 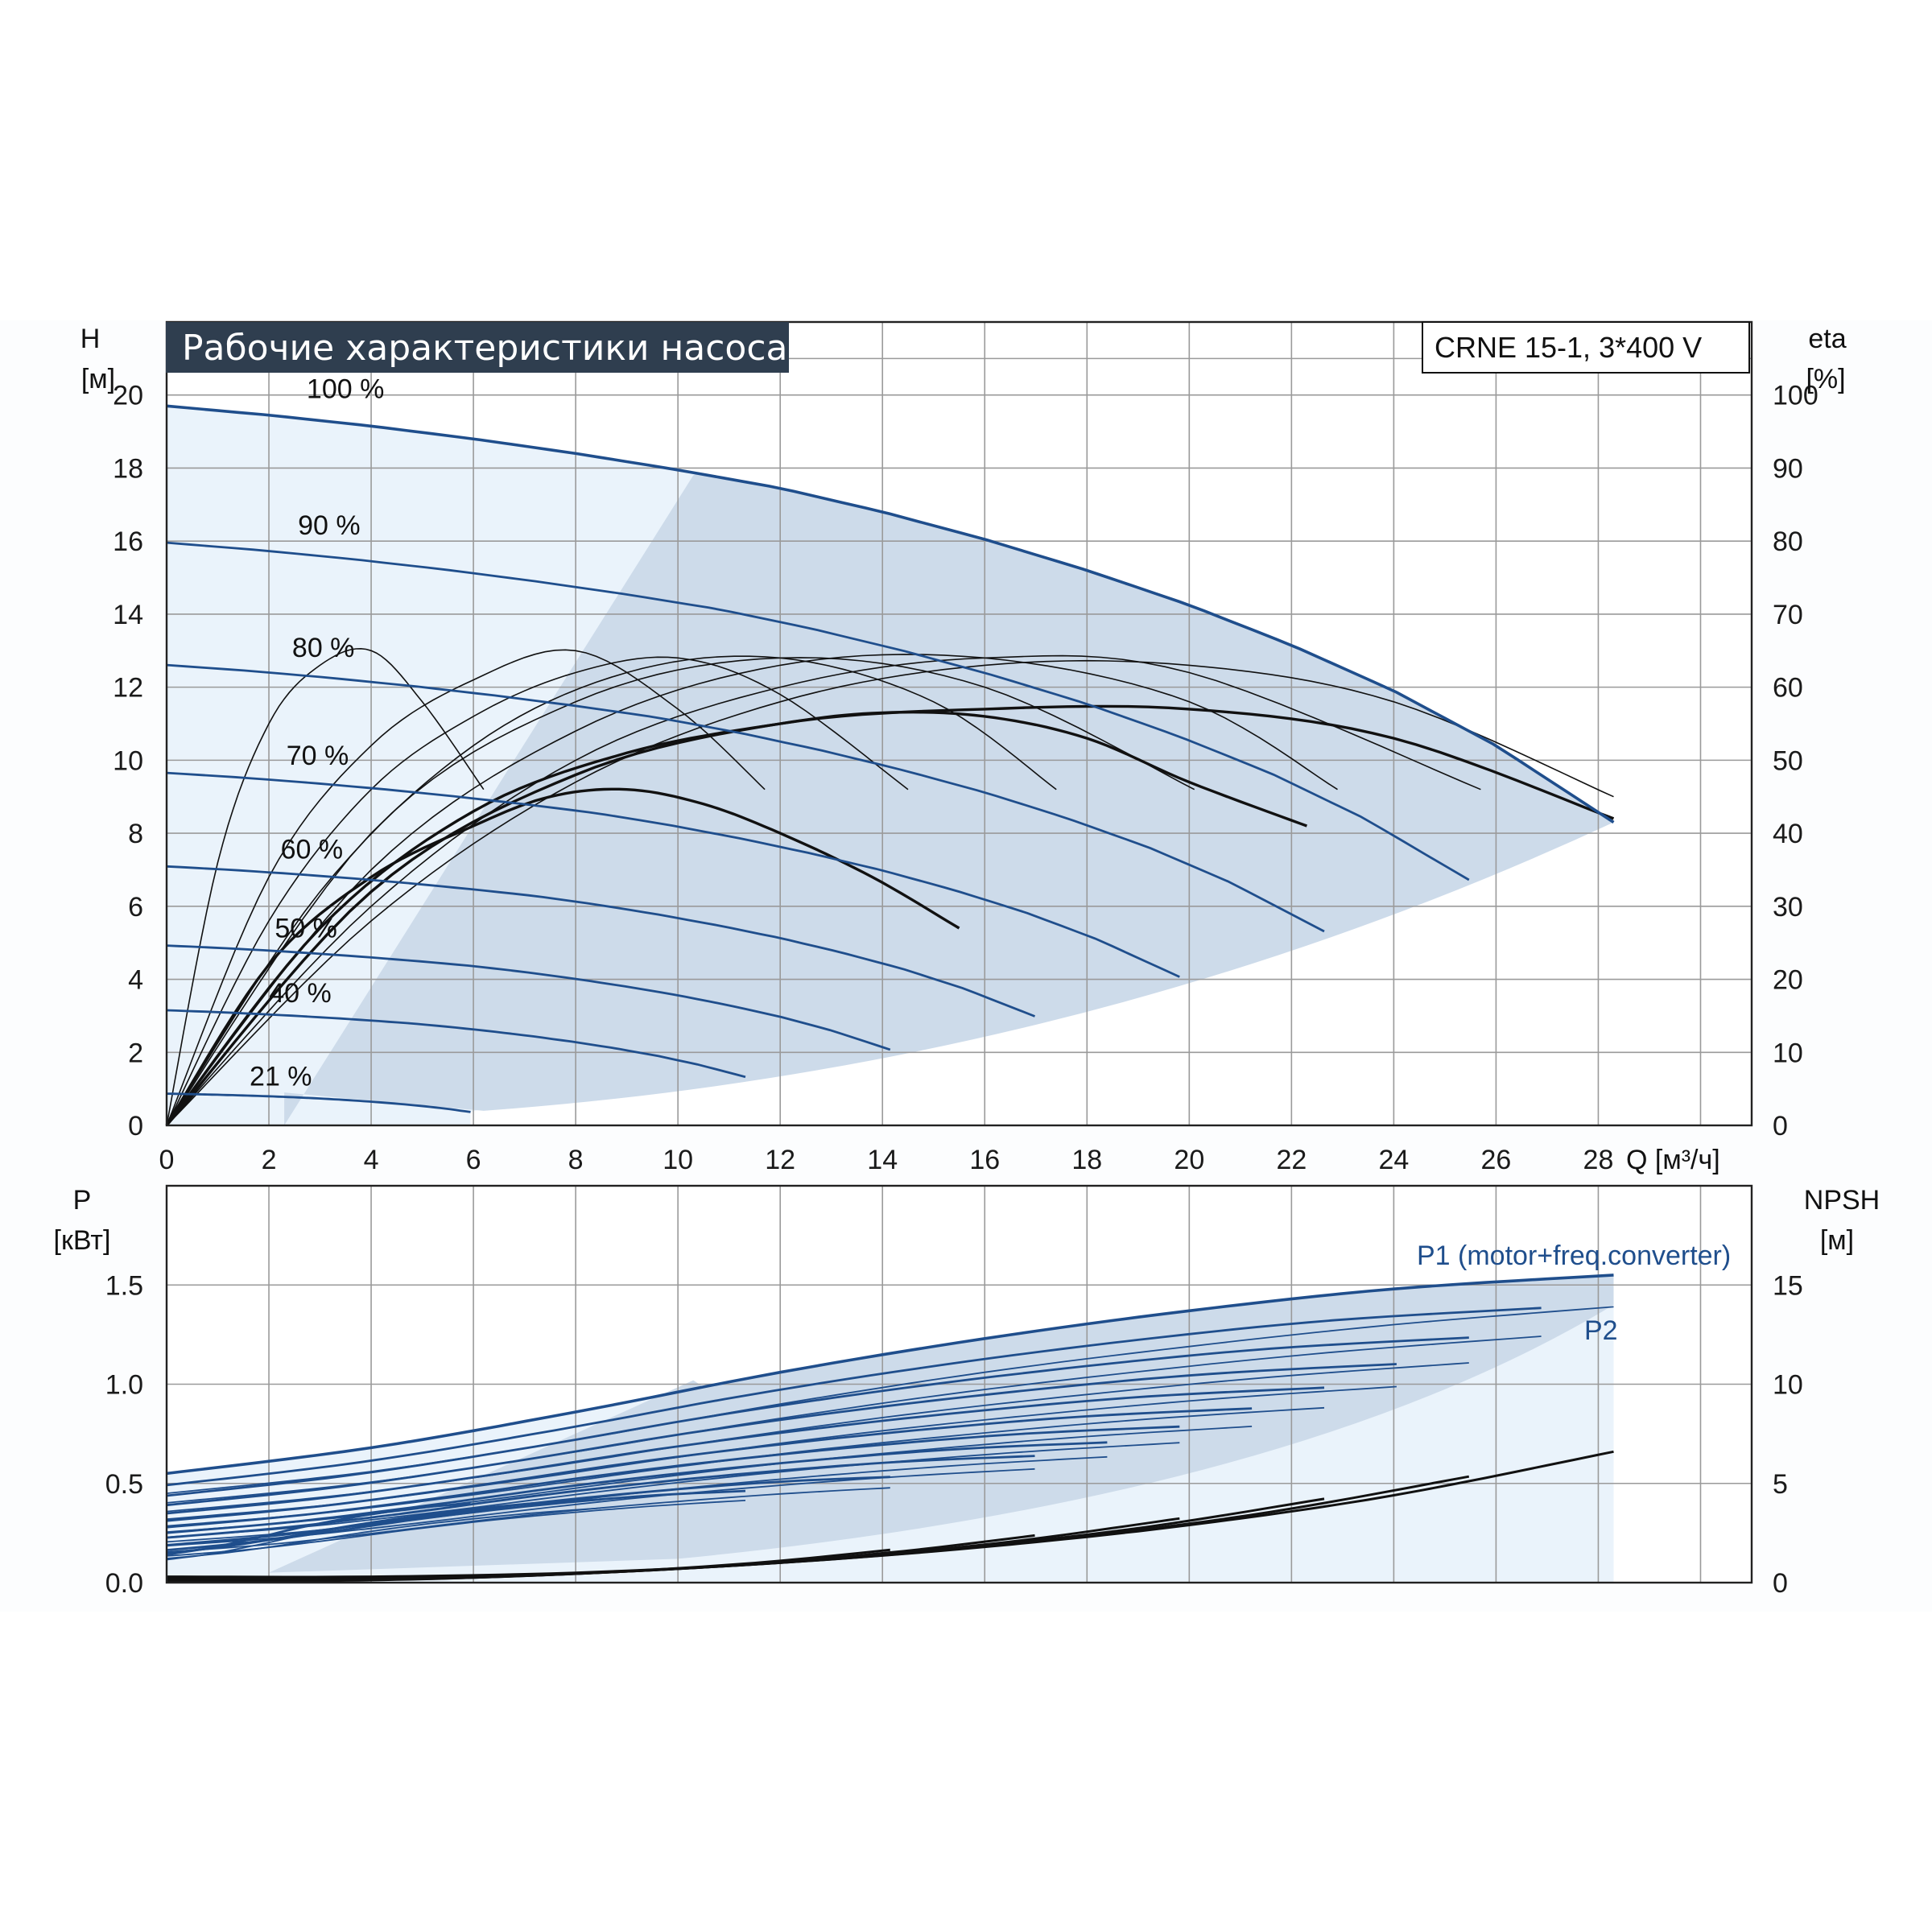 What do you see at coordinates (128, 541) in the screenshot?
I see `head-tick-label: 16` at bounding box center [128, 541].